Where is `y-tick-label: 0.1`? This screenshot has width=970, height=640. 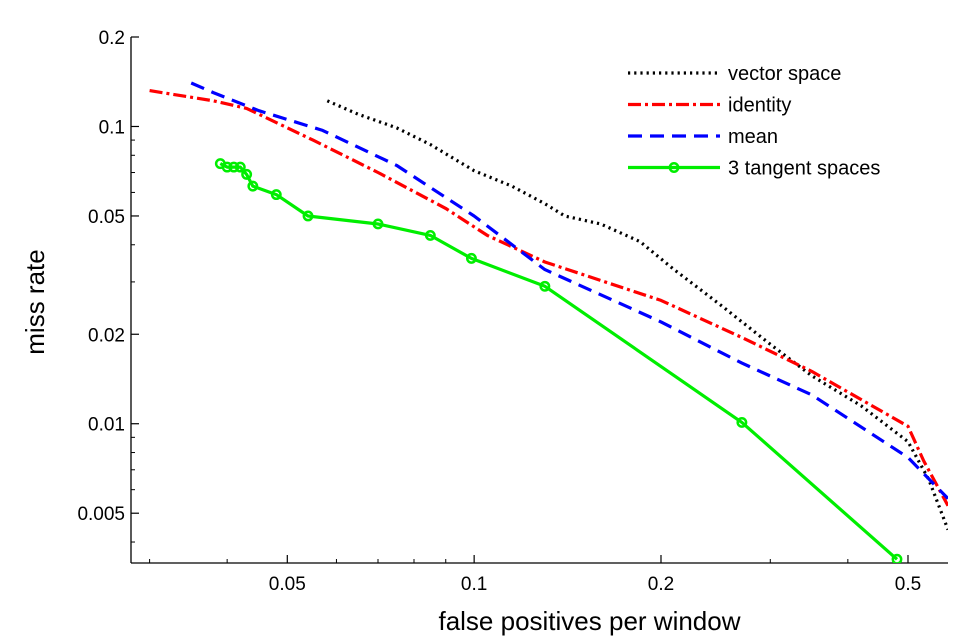
y-tick-label: 0.1 is located at coordinates (112, 127).